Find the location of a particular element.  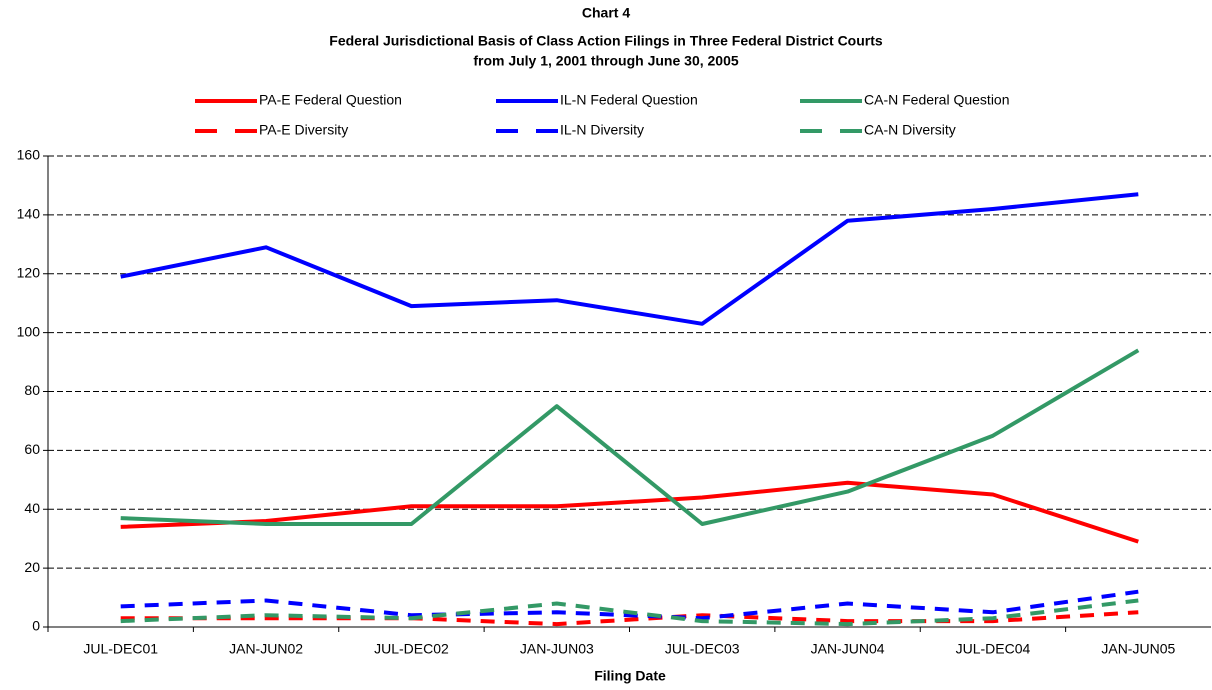

x-tick-label: JAN-JUN04 is located at coordinates (848, 649).